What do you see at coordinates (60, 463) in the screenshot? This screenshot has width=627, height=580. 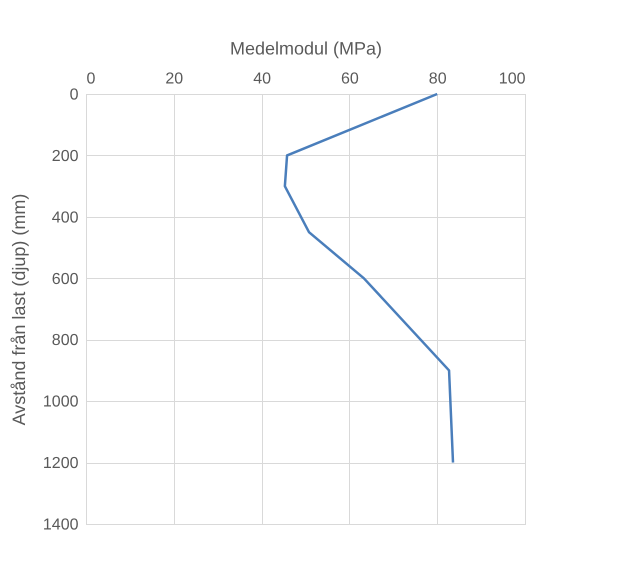 I see `y-tick-label: 1200` at bounding box center [60, 463].